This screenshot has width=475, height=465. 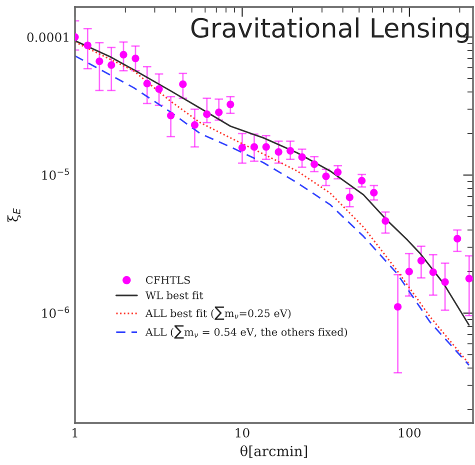 What do you see at coordinates (410, 433) in the screenshot?
I see `x-tick-label: 100` at bounding box center [410, 433].